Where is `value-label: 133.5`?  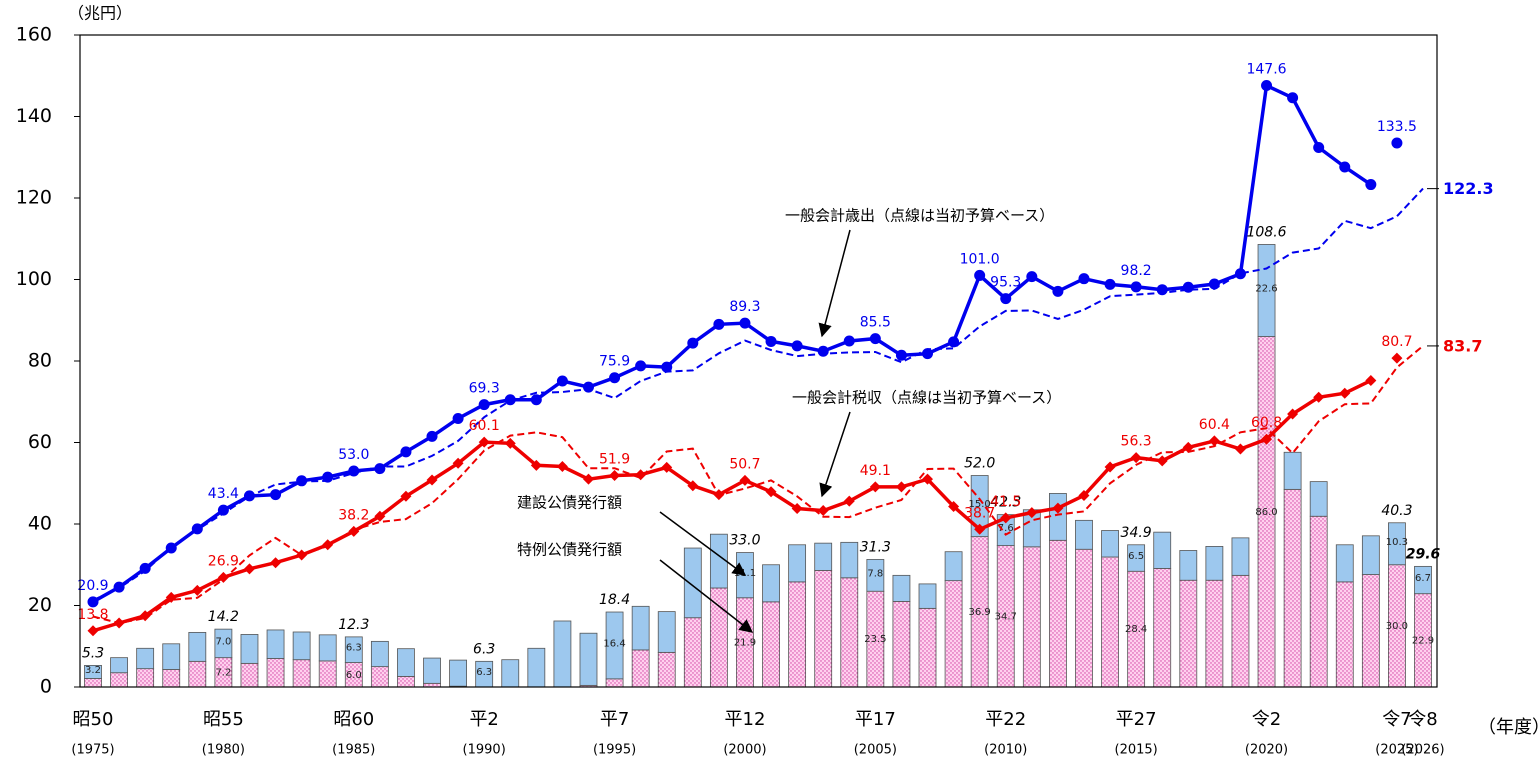 value-label: 133.5 is located at coordinates (1397, 127).